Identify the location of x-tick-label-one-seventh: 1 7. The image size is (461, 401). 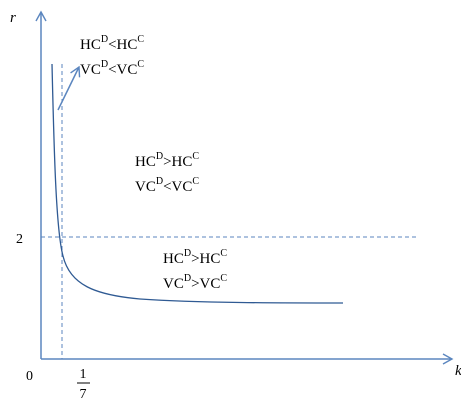
(83, 384).